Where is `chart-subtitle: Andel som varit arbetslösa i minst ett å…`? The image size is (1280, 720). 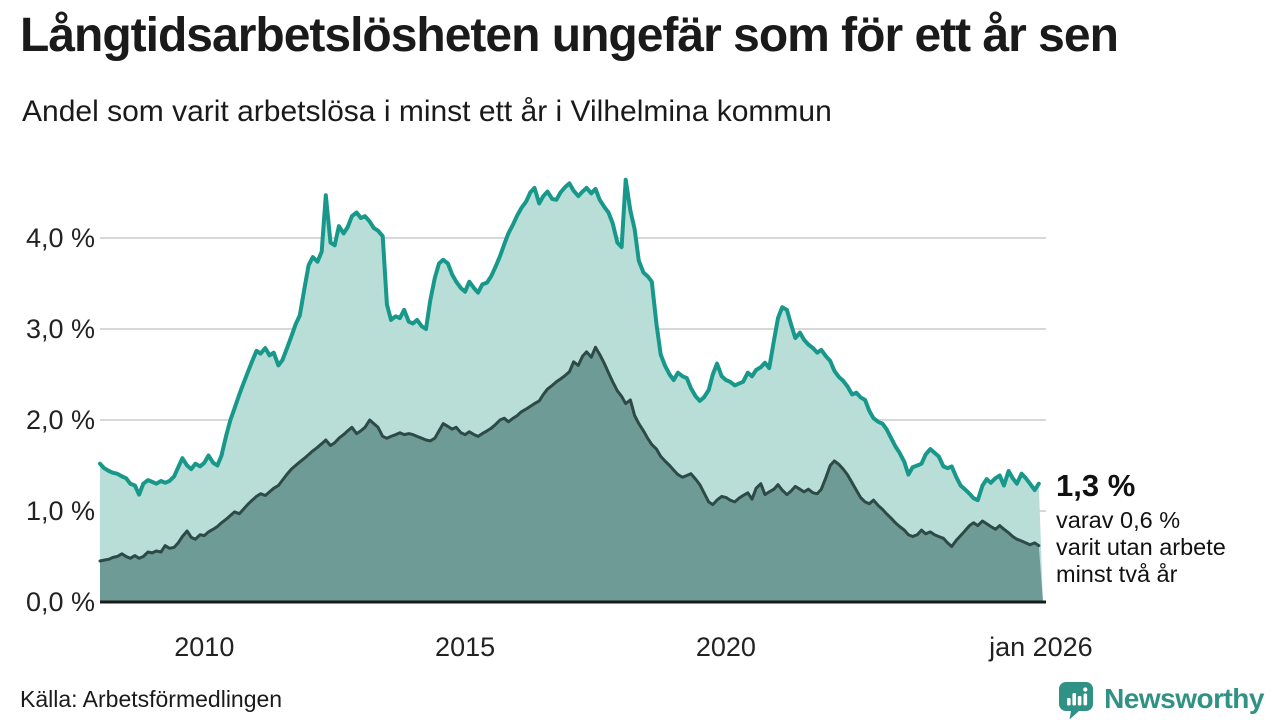
chart-subtitle: Andel som varit arbetslösa i minst ett å… is located at coordinates (427, 111).